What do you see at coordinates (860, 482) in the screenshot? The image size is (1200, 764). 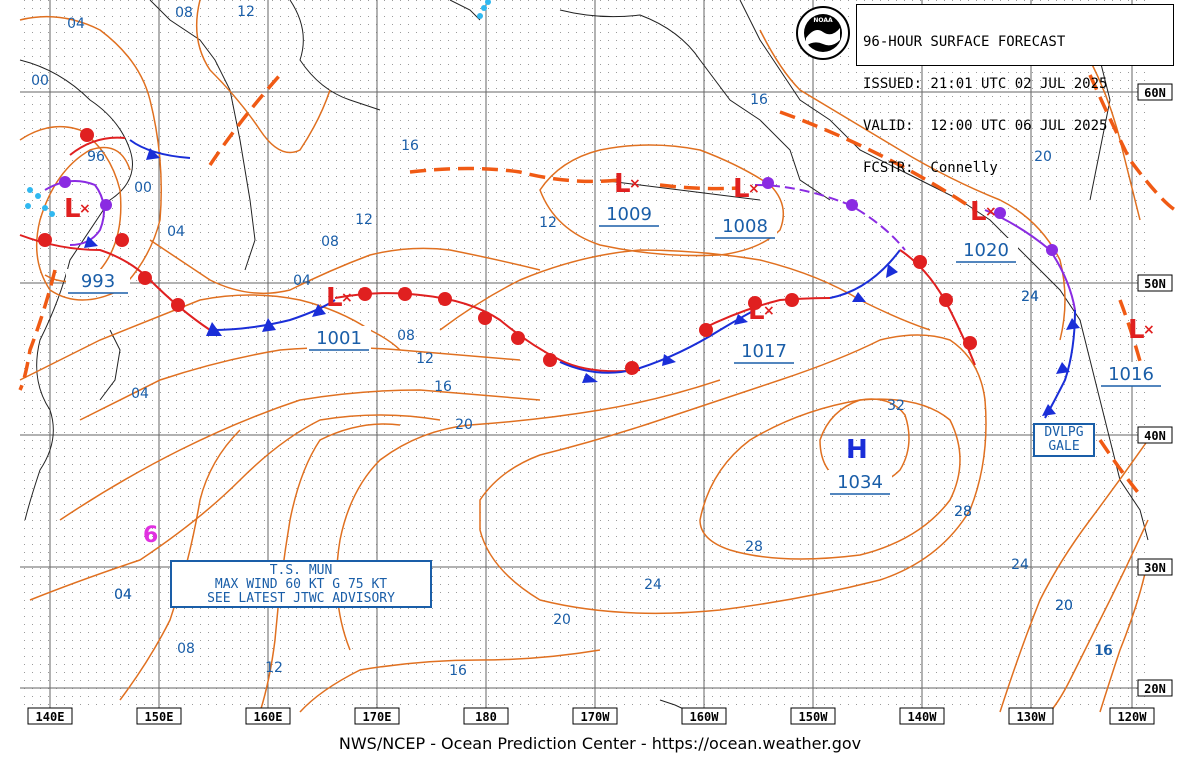 I see `pressure-value-text: 1034` at bounding box center [860, 482].